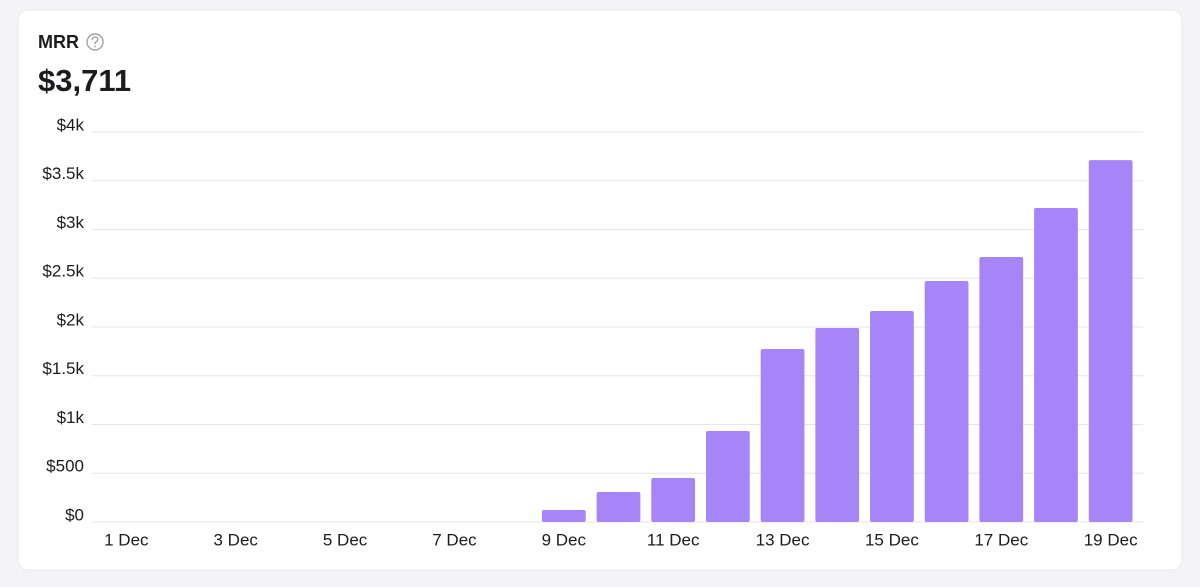  What do you see at coordinates (454, 539) in the screenshot?
I see `x-tick-label: 7 Dec` at bounding box center [454, 539].